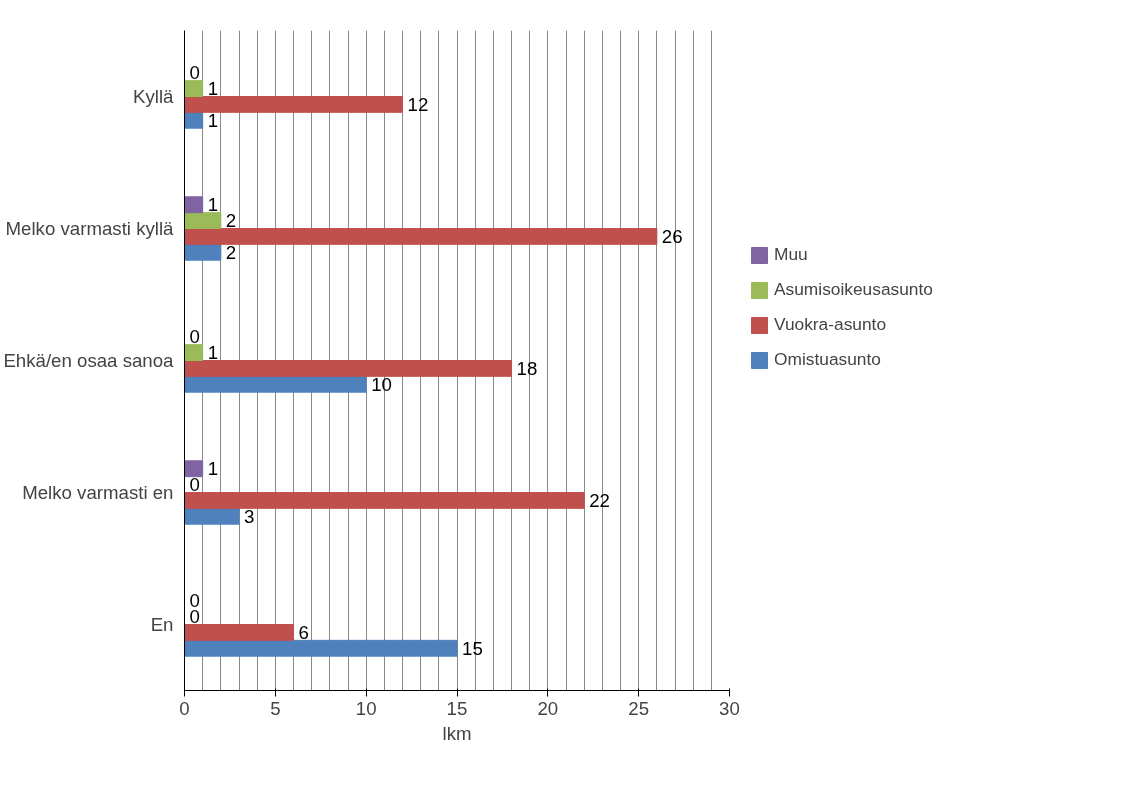 The width and height of the screenshot is (1143, 809). I want to click on y-tick-label: Melko varmasti kyllä, so click(90, 228).